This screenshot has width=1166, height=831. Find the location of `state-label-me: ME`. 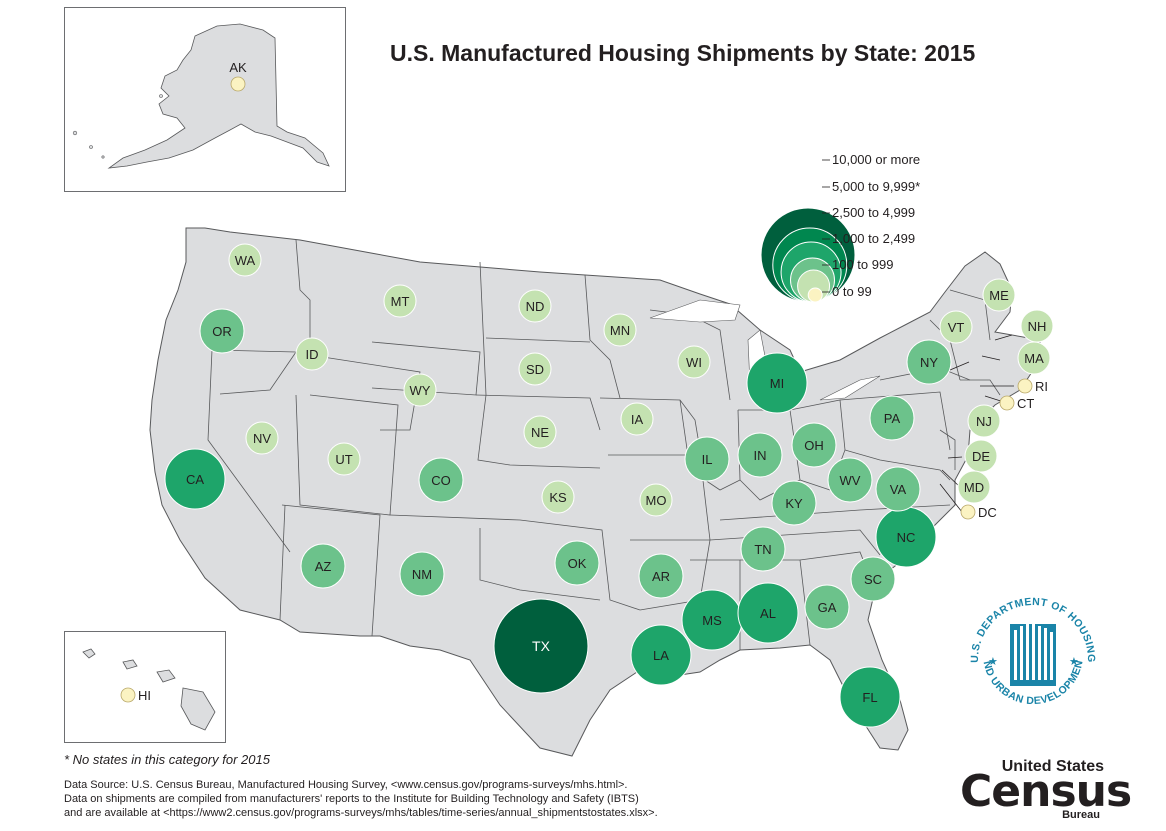

state-label-me: ME is located at coordinates (999, 295).